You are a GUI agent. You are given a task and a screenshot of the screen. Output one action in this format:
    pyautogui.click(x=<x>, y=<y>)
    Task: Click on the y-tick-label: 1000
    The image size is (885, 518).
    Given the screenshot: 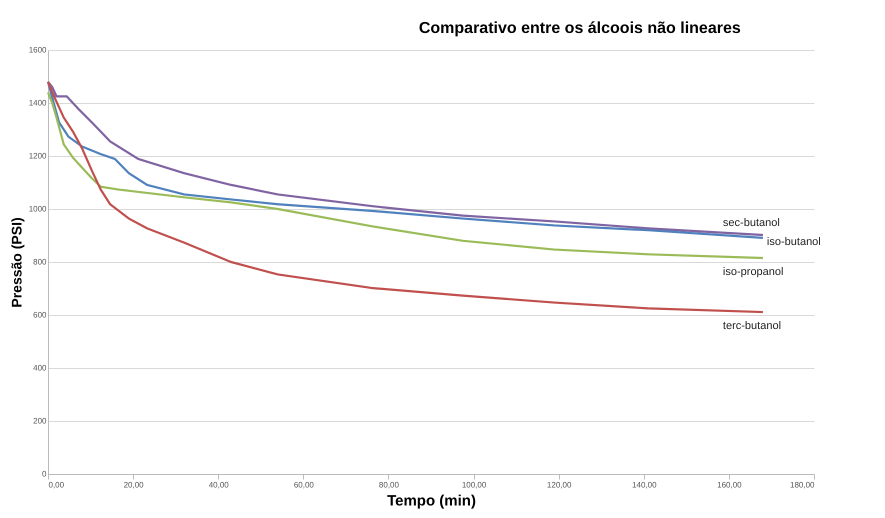 What is the action you would take?
    pyautogui.click(x=38, y=209)
    